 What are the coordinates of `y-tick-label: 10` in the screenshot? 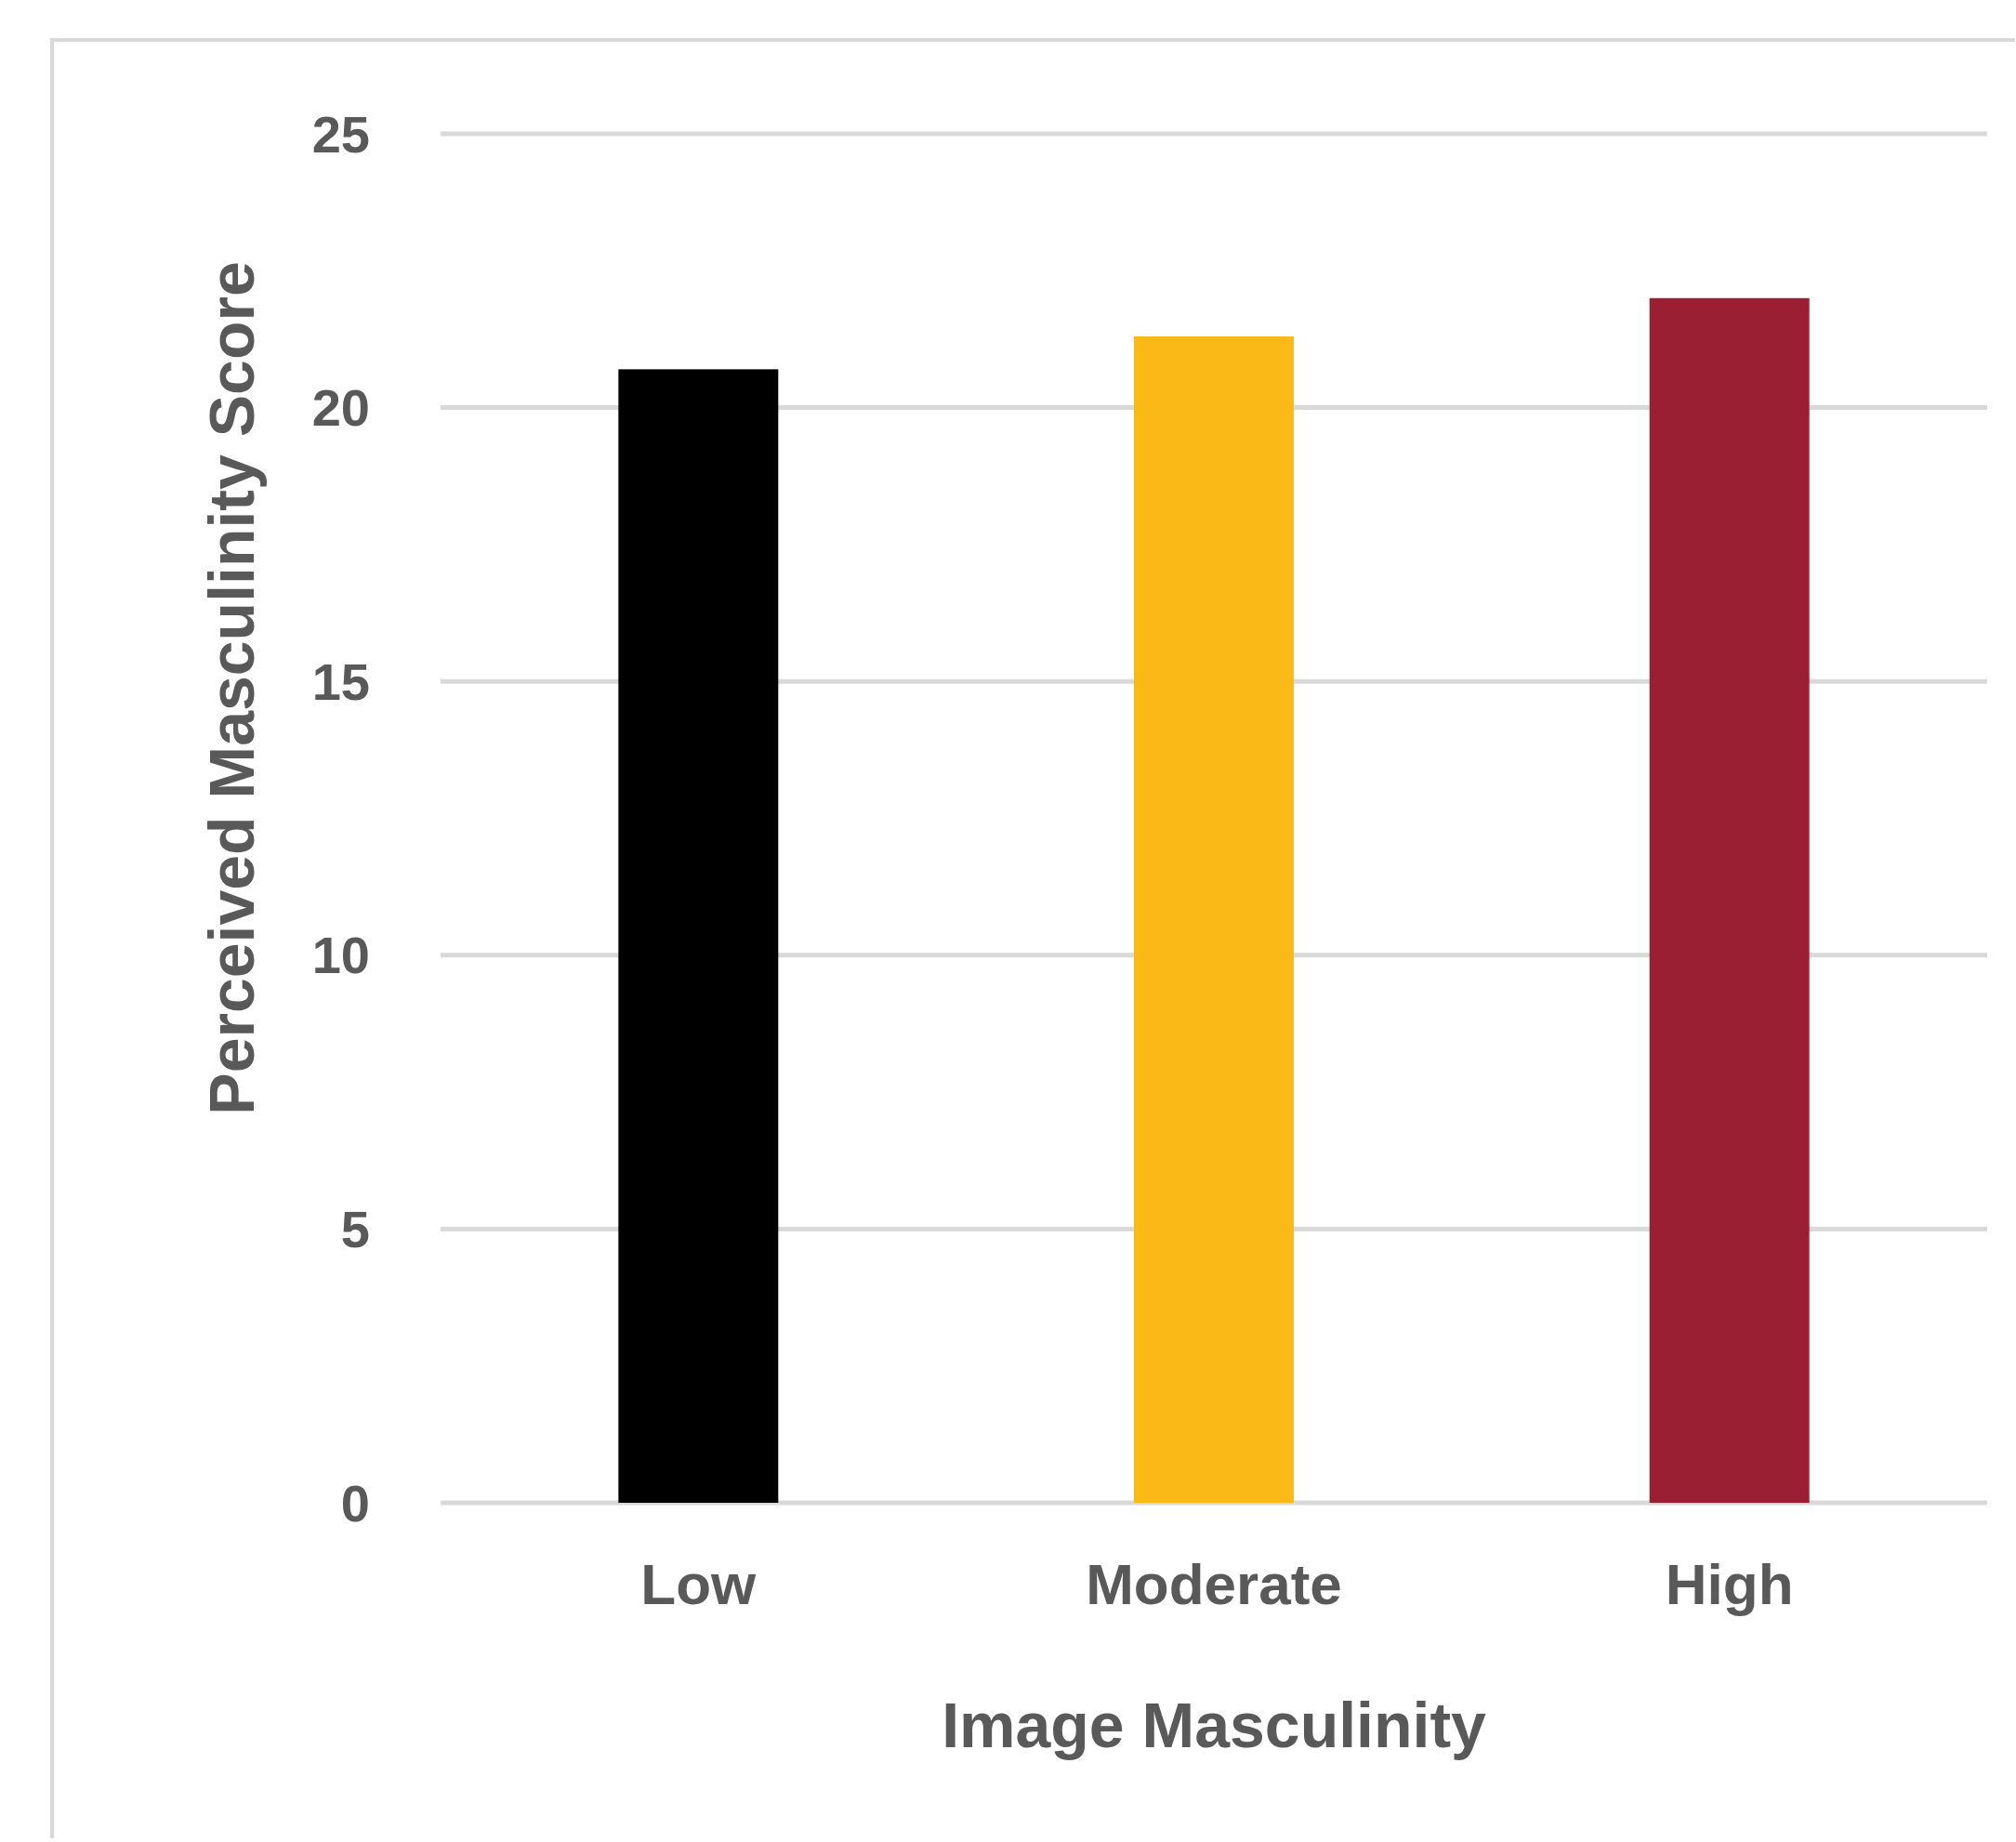 It's located at (341, 955).